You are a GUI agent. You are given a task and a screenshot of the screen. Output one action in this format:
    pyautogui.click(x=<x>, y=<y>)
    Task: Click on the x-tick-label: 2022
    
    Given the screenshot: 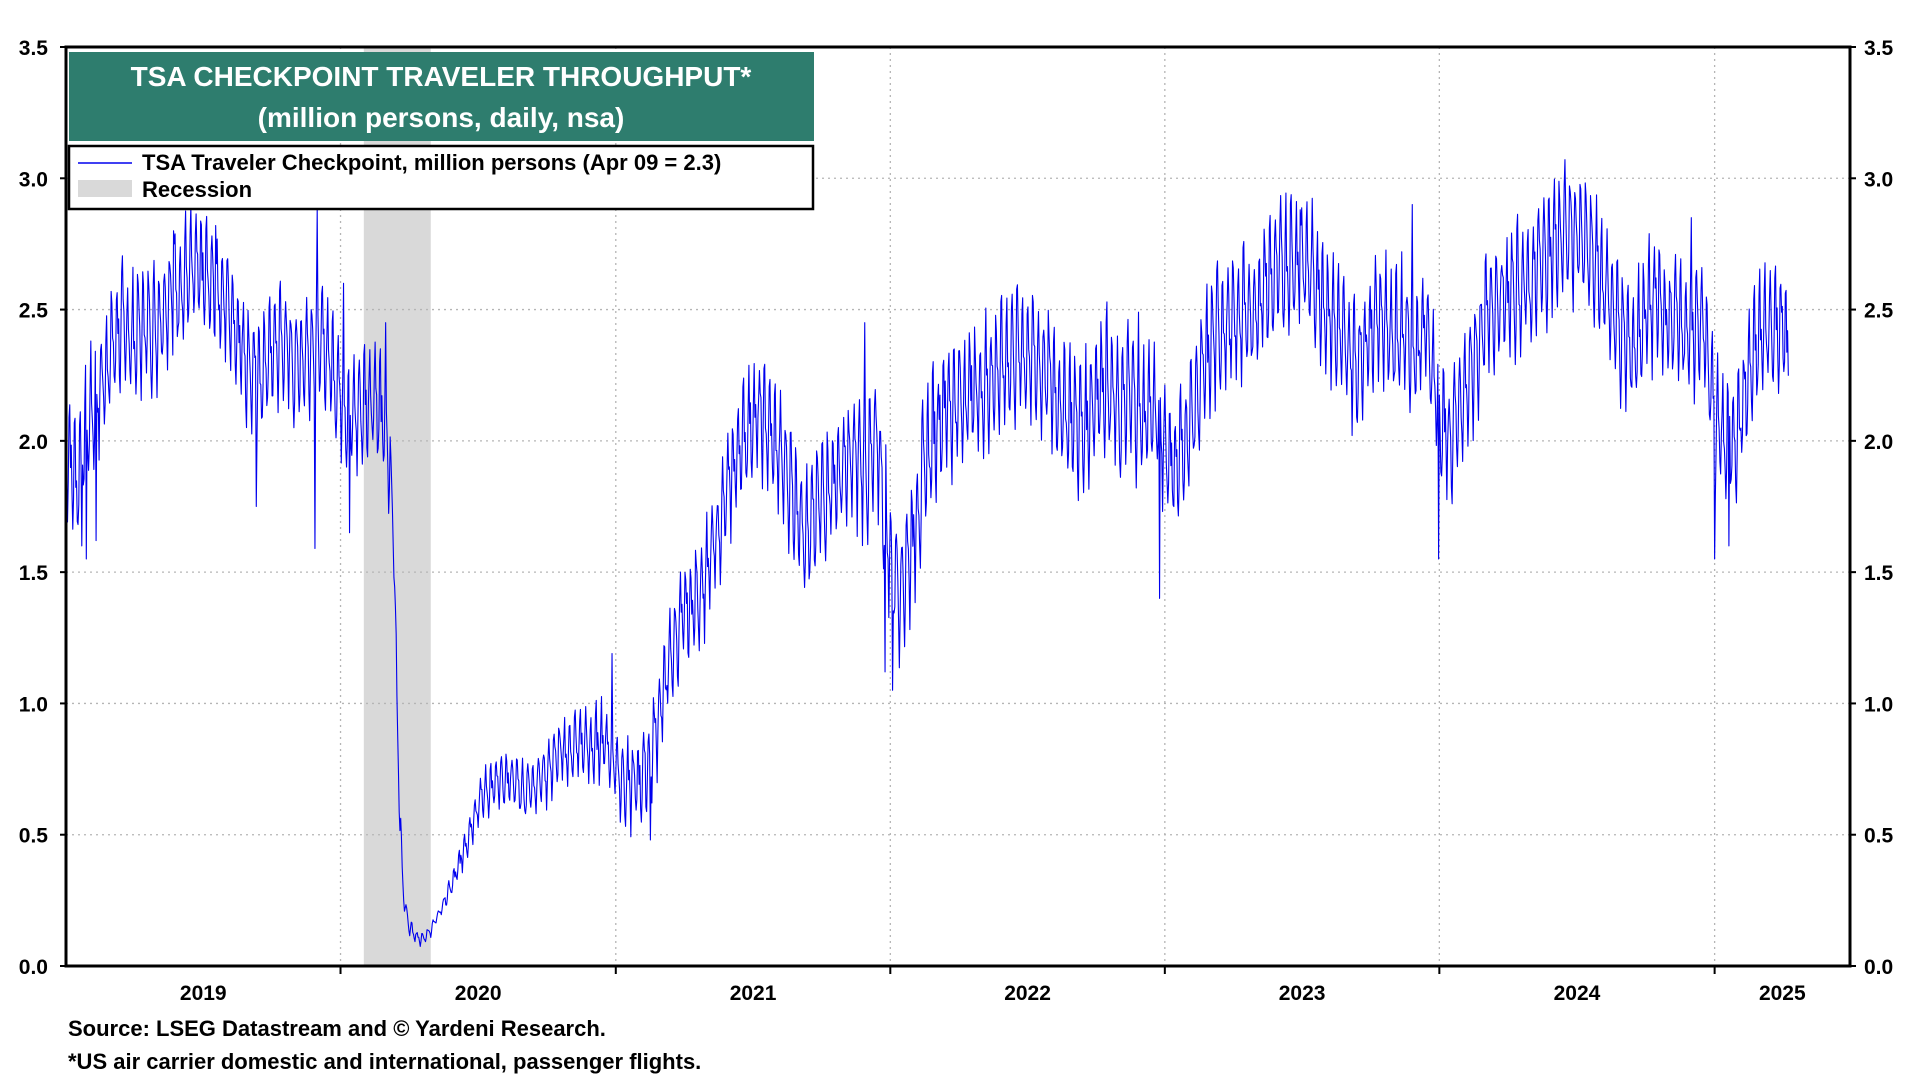 What is the action you would take?
    pyautogui.click(x=1027, y=993)
    